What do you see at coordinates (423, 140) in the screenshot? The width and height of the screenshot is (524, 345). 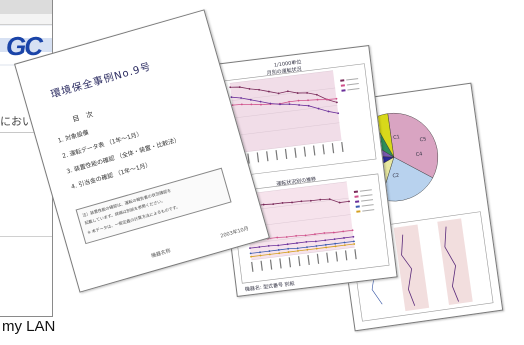 I see `pie-label-5: C5` at bounding box center [423, 140].